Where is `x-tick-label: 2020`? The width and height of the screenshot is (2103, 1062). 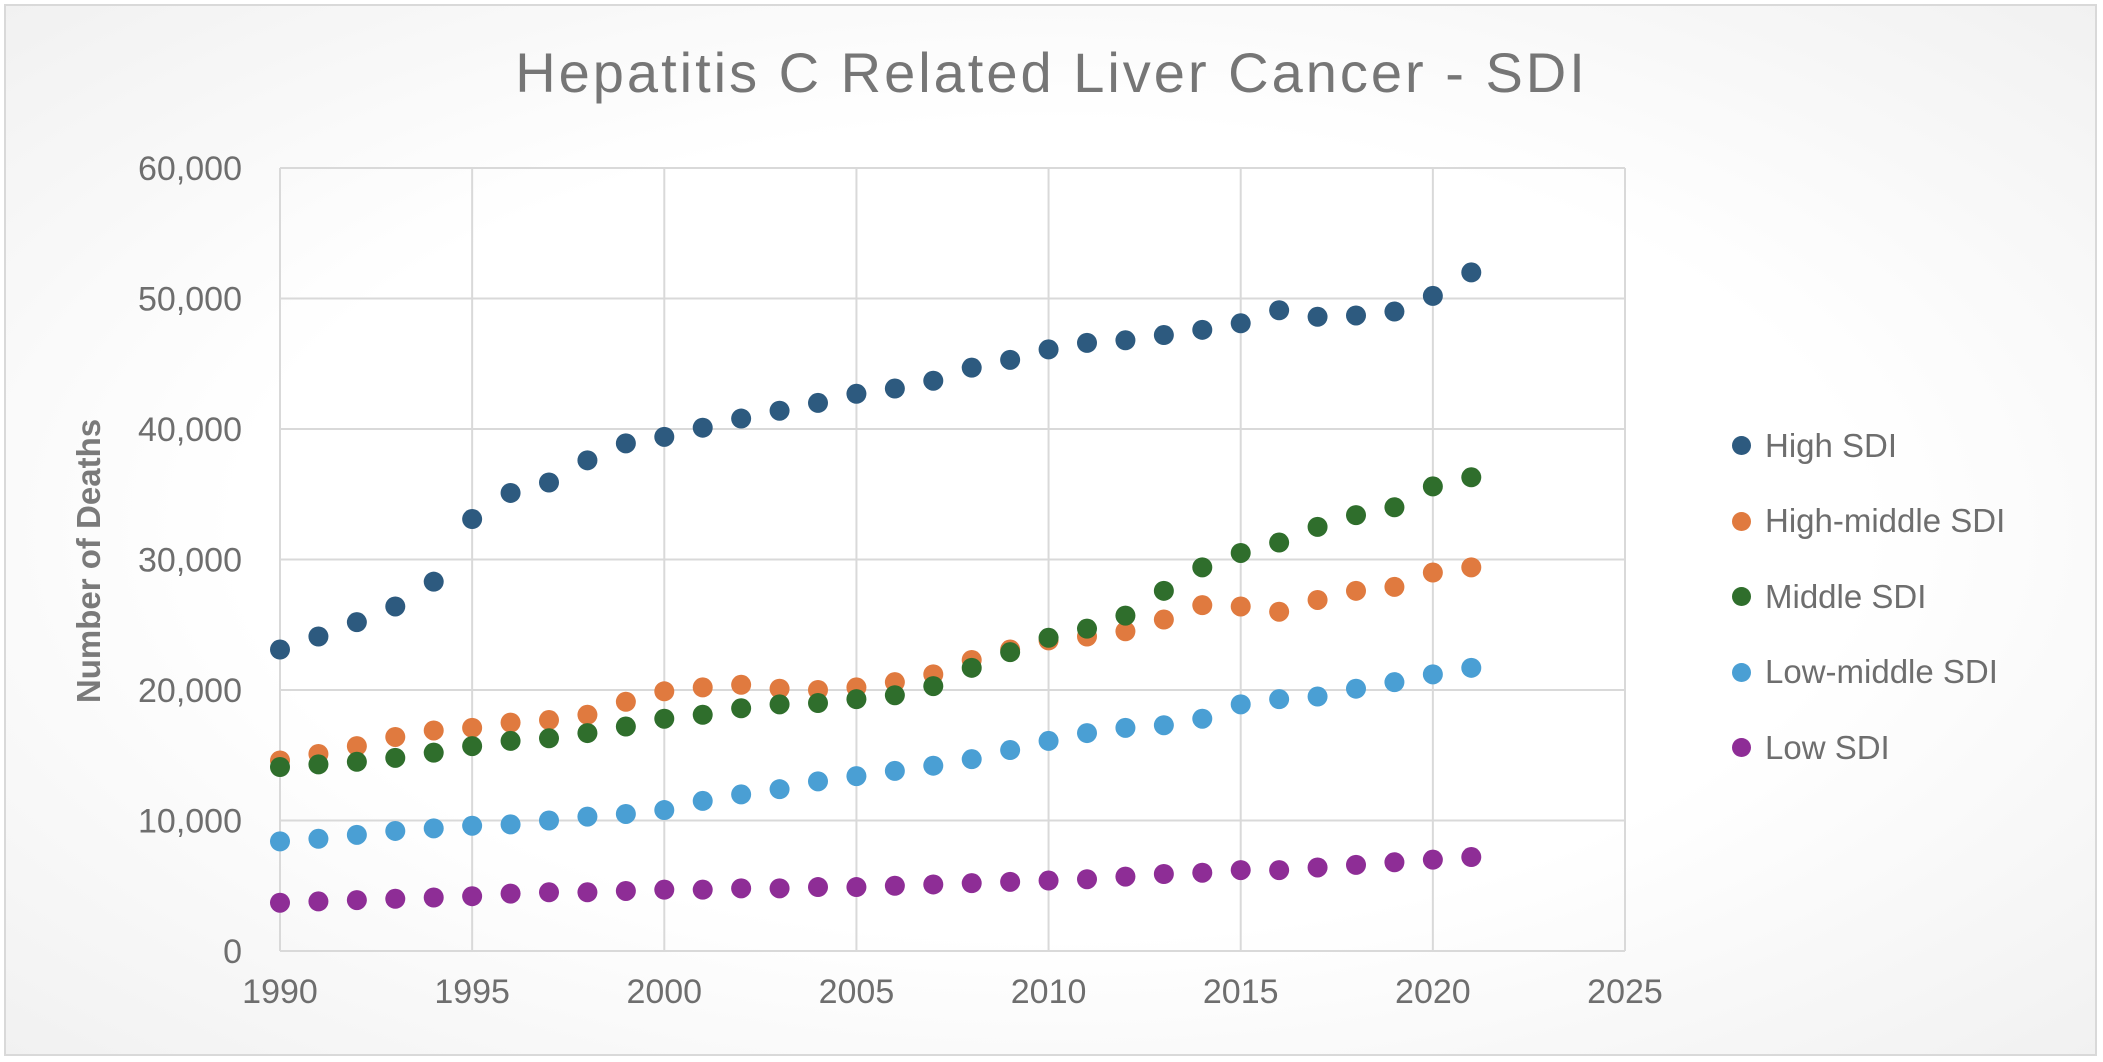 x-tick-label: 2020 is located at coordinates (1433, 992).